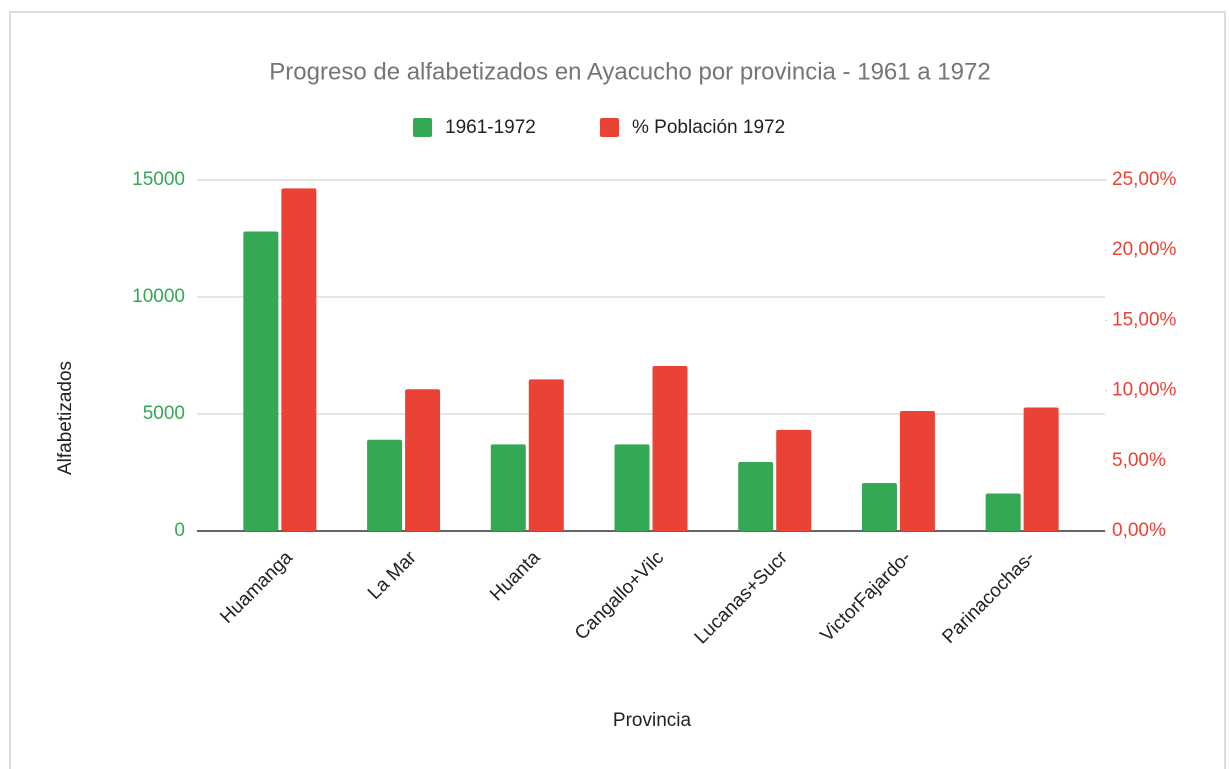  What do you see at coordinates (1144, 179) in the screenshot?
I see `y2-tick-label: 25,00%` at bounding box center [1144, 179].